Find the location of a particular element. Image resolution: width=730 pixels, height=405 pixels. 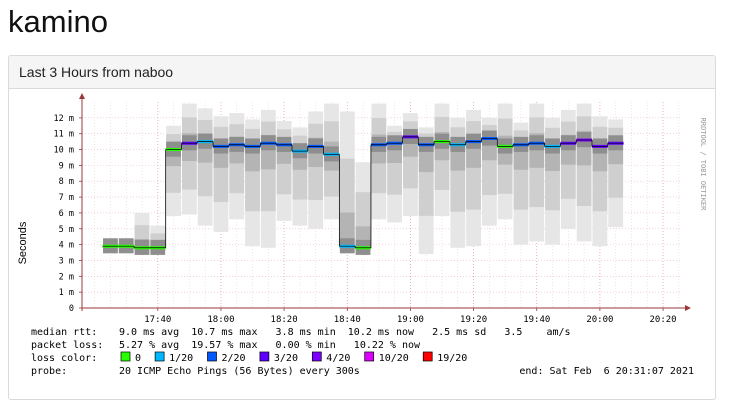

y-tick-label: 2 m is located at coordinates (66, 277).